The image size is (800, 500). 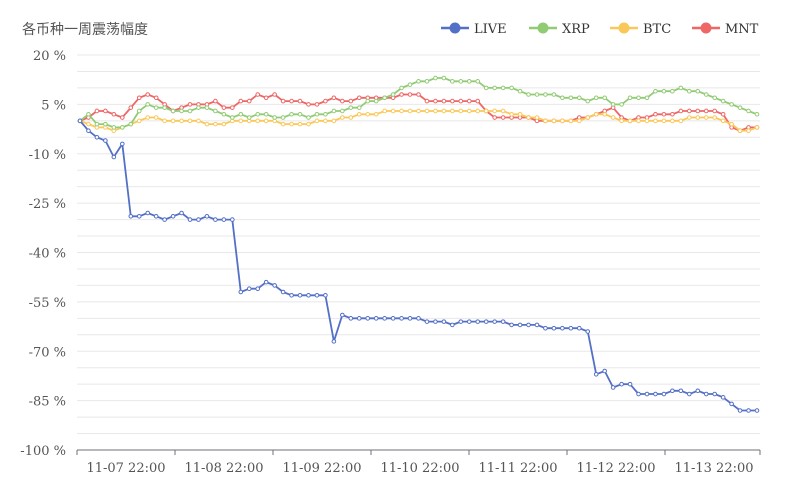 I want to click on legend-item-btc: BTC, so click(x=640, y=29).